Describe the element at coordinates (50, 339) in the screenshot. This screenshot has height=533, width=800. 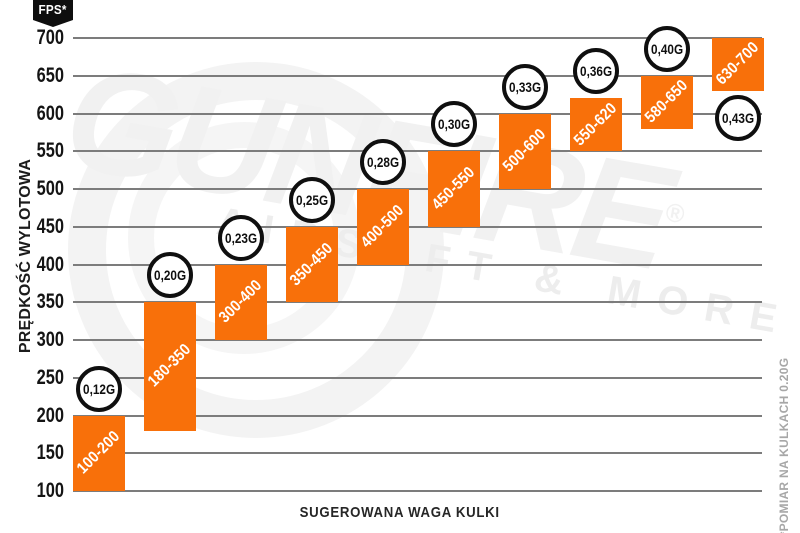
I see `y-tick-label-300: 300` at that location.